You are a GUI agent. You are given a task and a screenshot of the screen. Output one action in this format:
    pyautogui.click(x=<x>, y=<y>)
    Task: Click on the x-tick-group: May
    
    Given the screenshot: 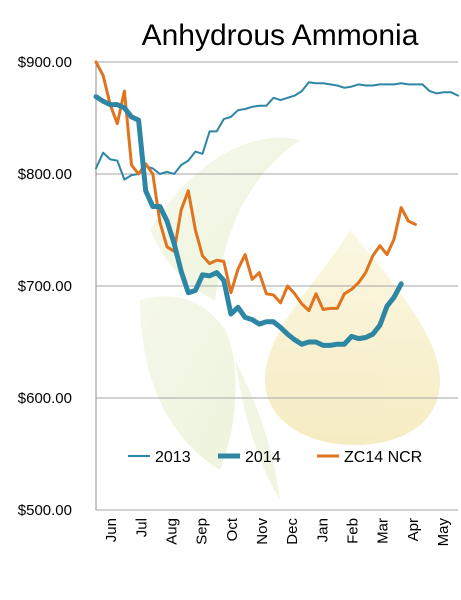 What is the action you would take?
    pyautogui.click(x=443, y=532)
    